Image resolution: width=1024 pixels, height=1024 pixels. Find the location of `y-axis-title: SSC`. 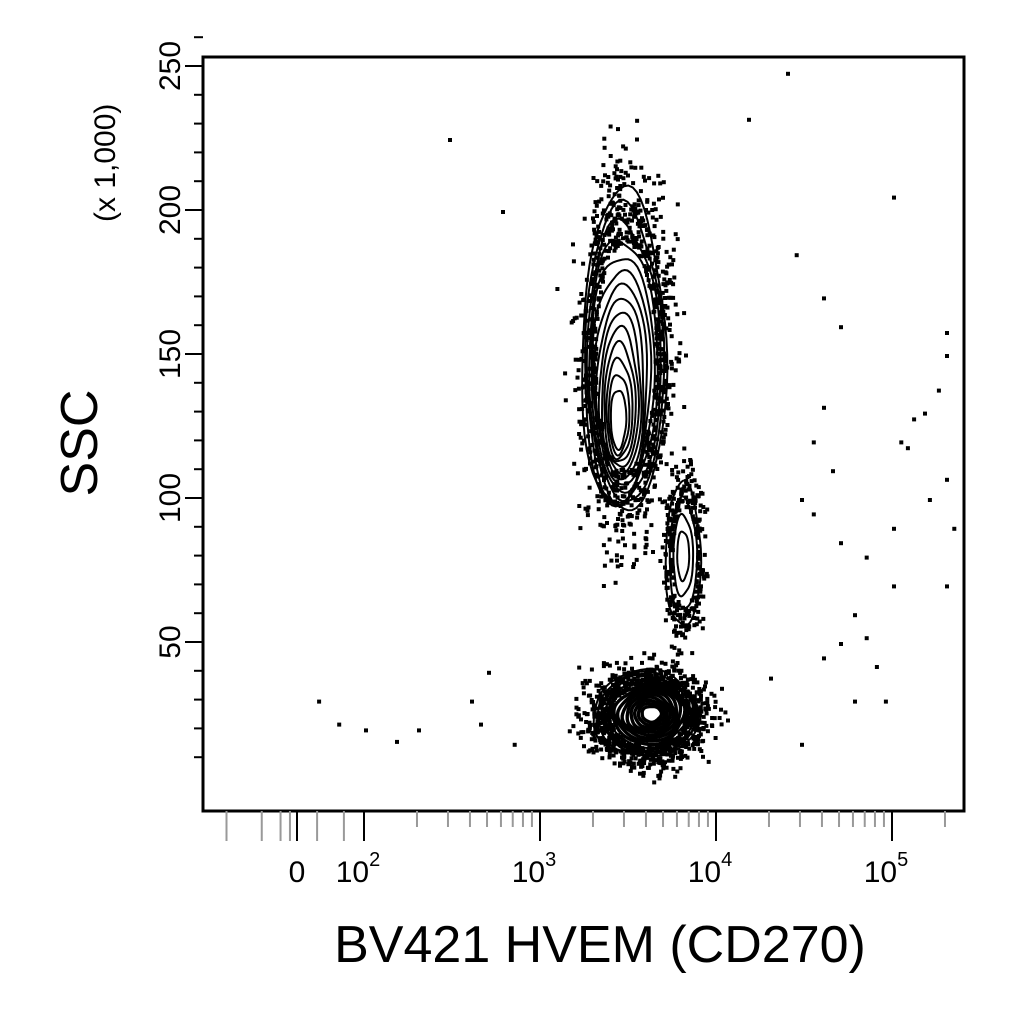

y-axis-title: SSC is located at coordinates (80, 443).